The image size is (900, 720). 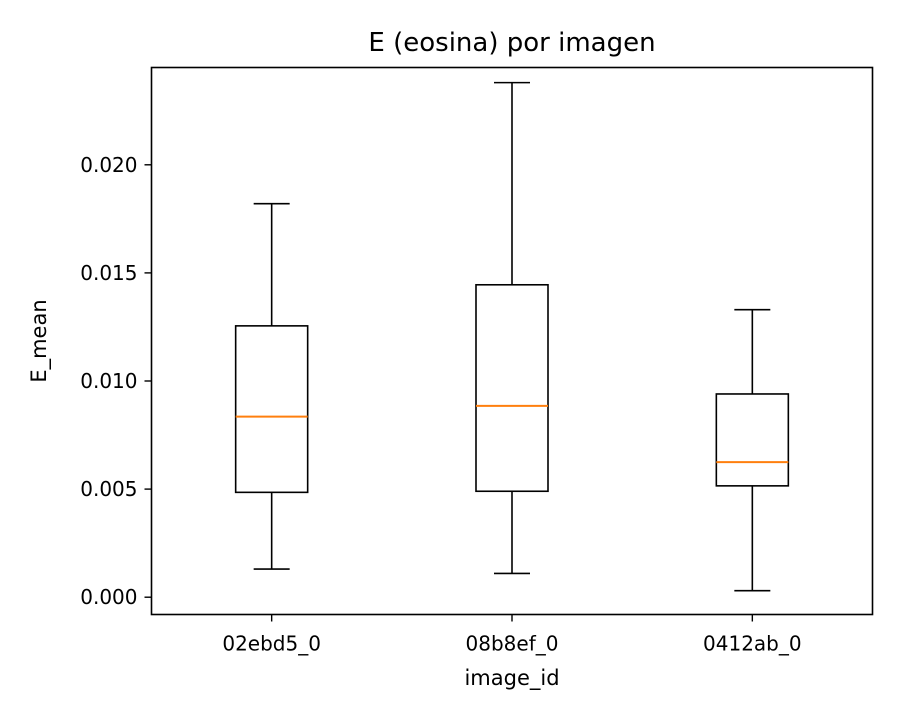 I want to click on x-axis: 02ebd5_0 08b8ef_0 0412ab_0, so click(x=512, y=635).